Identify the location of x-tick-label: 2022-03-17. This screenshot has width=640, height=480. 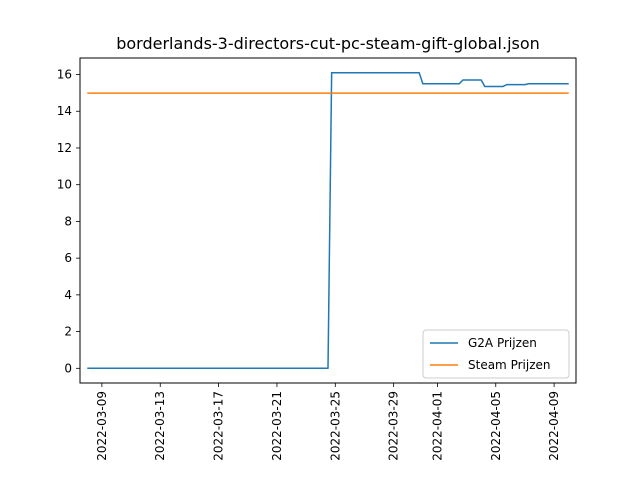
(219, 426).